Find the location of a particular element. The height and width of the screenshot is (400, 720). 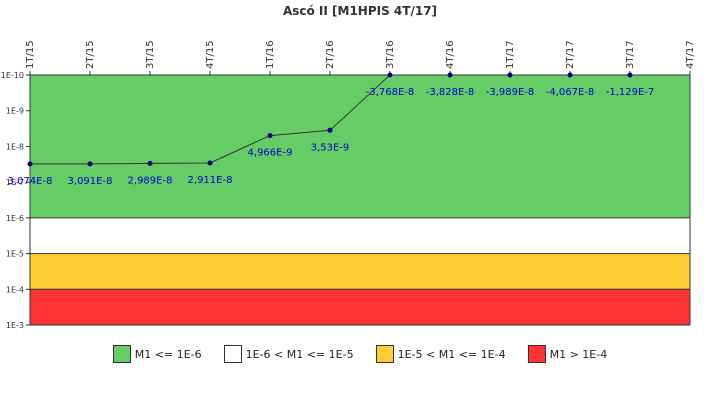

legend-label-green: M1 <= 1E-6 is located at coordinates (168, 354).